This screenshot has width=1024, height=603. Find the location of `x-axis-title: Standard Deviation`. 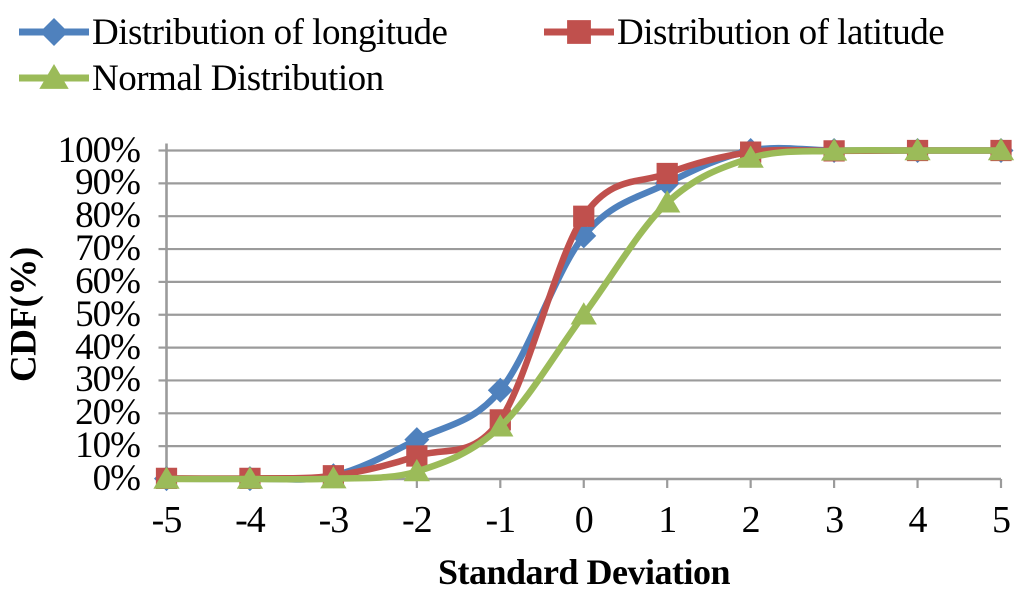

x-axis-title: Standard Deviation is located at coordinates (584, 572).